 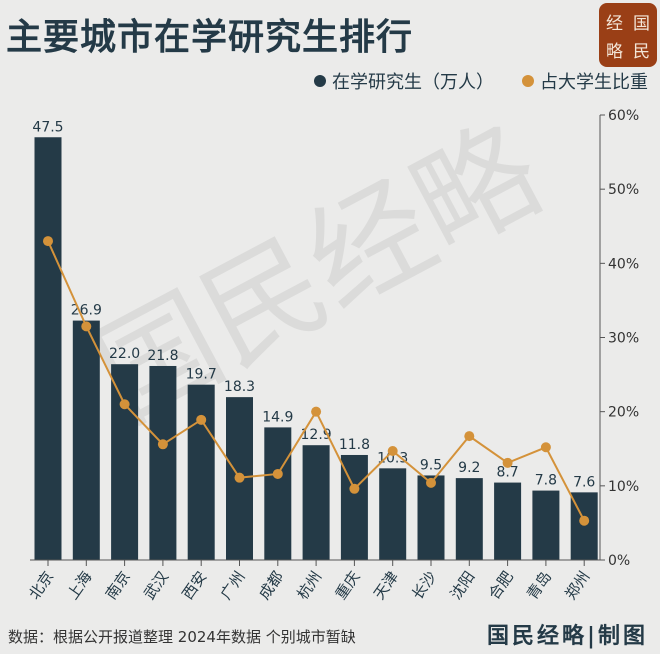 What do you see at coordinates (201, 375) in the screenshot?
I see `bar-value-label: 19.7` at bounding box center [201, 375].